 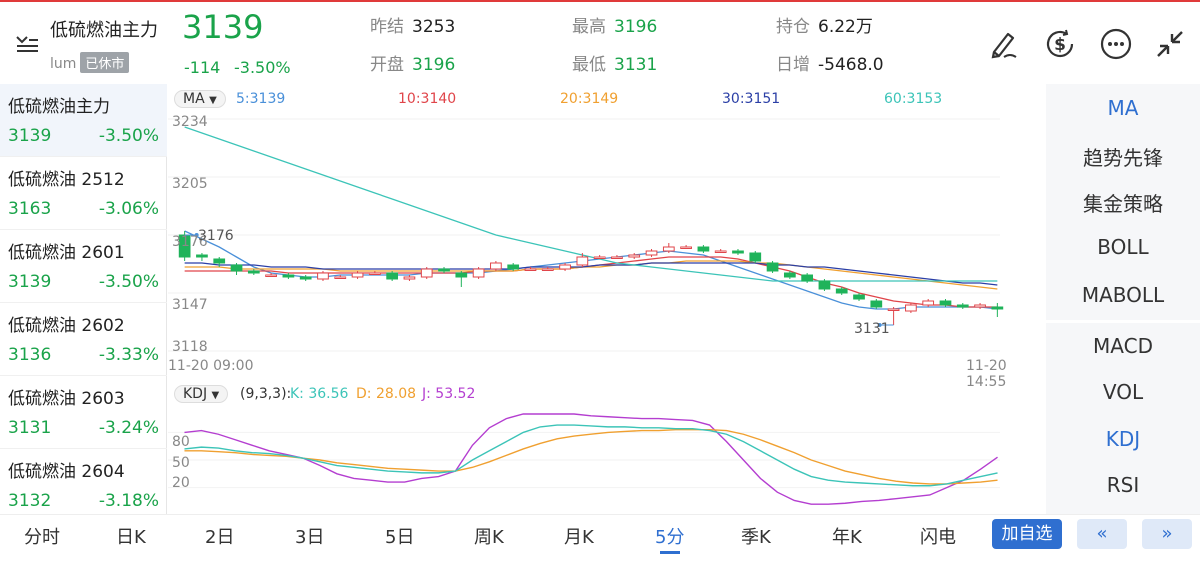 What do you see at coordinates (591, 275) in the screenshot?
I see `ma-line-ma20` at bounding box center [591, 275].